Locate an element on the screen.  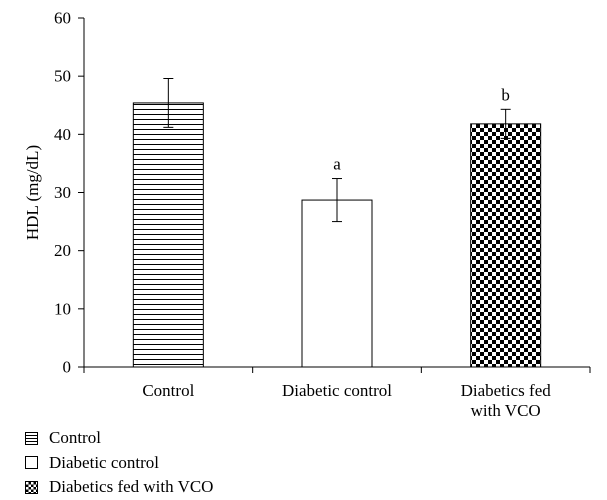
y-tick-label: 0 is located at coordinates (67, 367).